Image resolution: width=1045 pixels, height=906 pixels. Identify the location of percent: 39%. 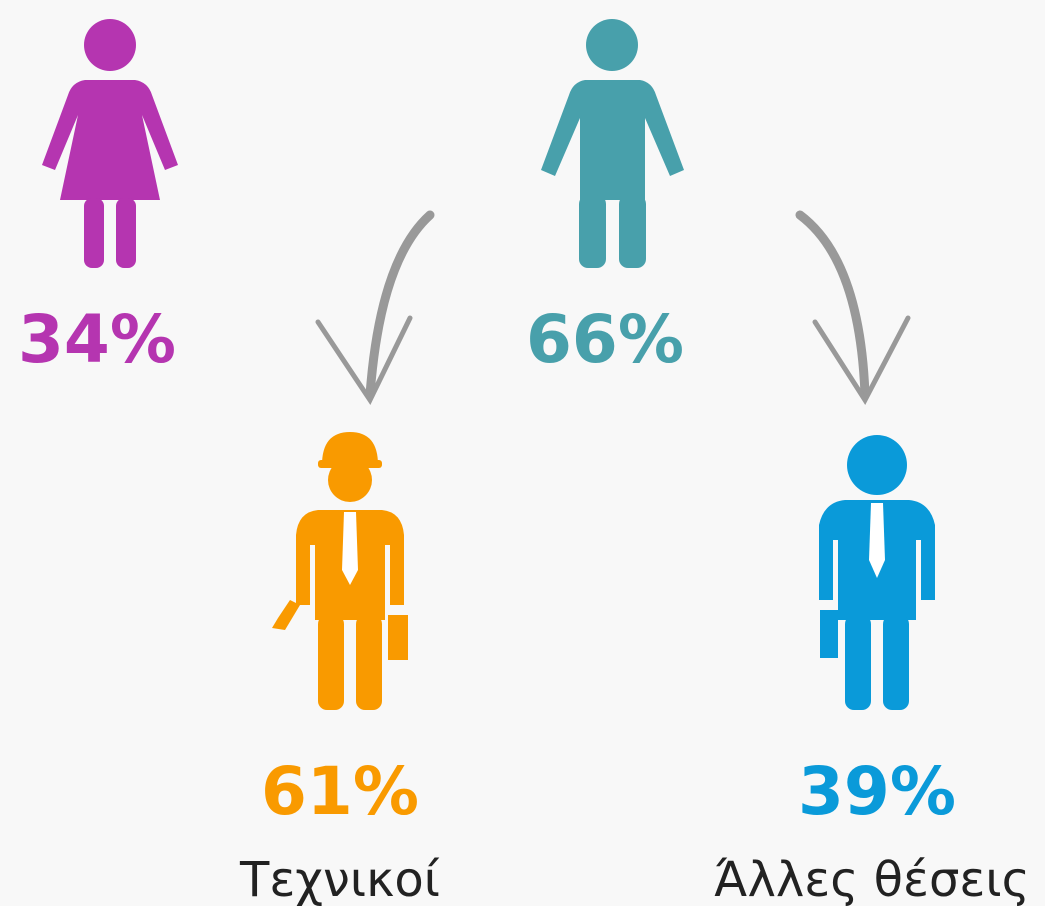
(877, 791).